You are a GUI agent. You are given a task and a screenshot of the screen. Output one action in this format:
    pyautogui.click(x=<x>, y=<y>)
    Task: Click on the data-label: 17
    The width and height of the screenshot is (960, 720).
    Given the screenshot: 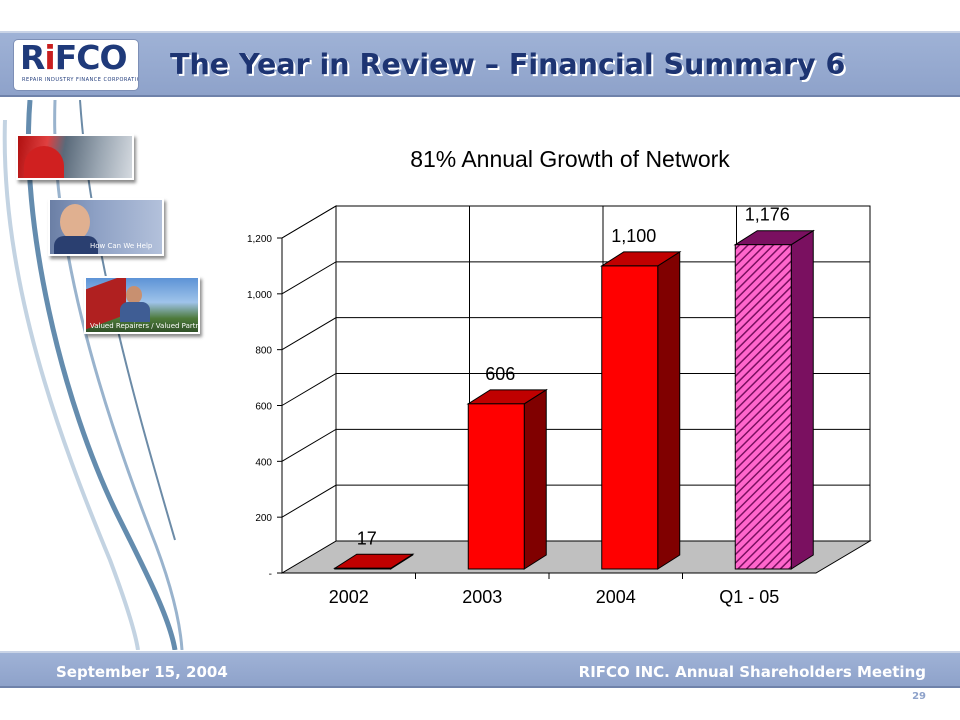 What is the action you would take?
    pyautogui.click(x=367, y=538)
    